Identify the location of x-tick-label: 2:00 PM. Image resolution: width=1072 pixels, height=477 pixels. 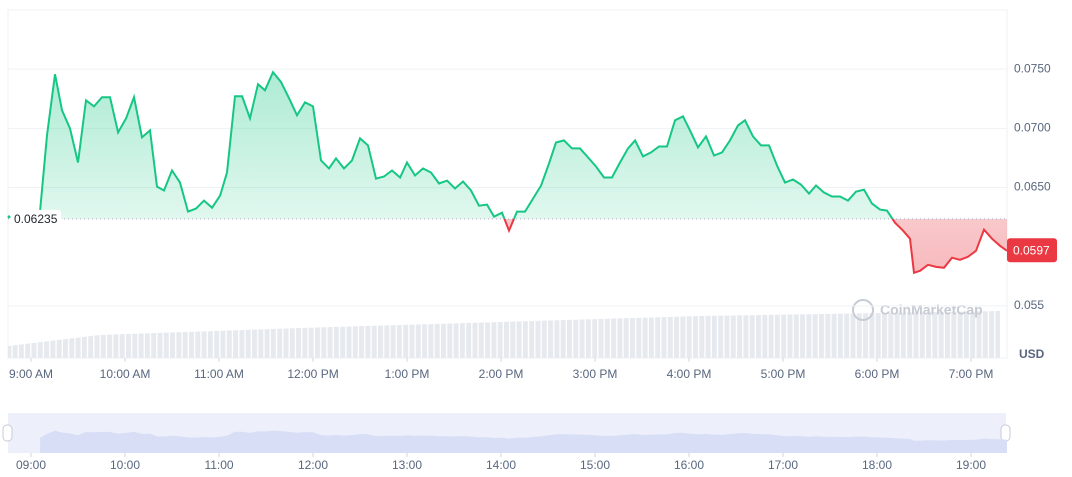
(501, 374).